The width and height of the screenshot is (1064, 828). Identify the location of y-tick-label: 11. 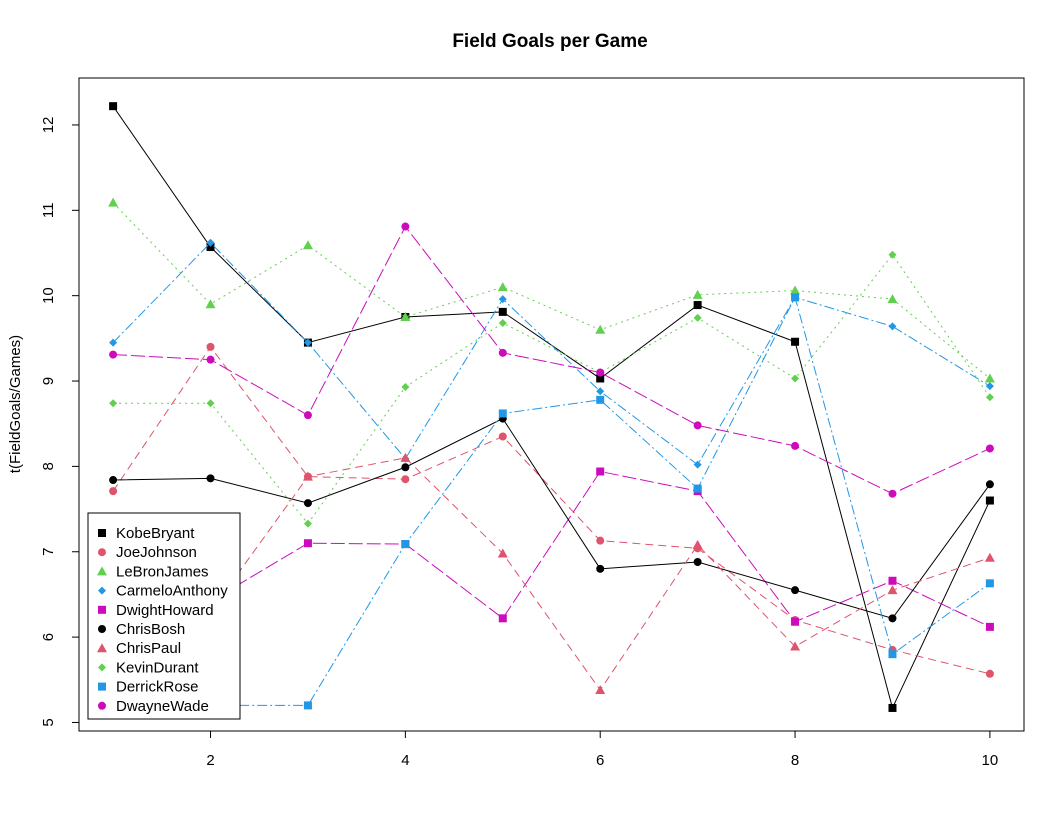
(48, 211).